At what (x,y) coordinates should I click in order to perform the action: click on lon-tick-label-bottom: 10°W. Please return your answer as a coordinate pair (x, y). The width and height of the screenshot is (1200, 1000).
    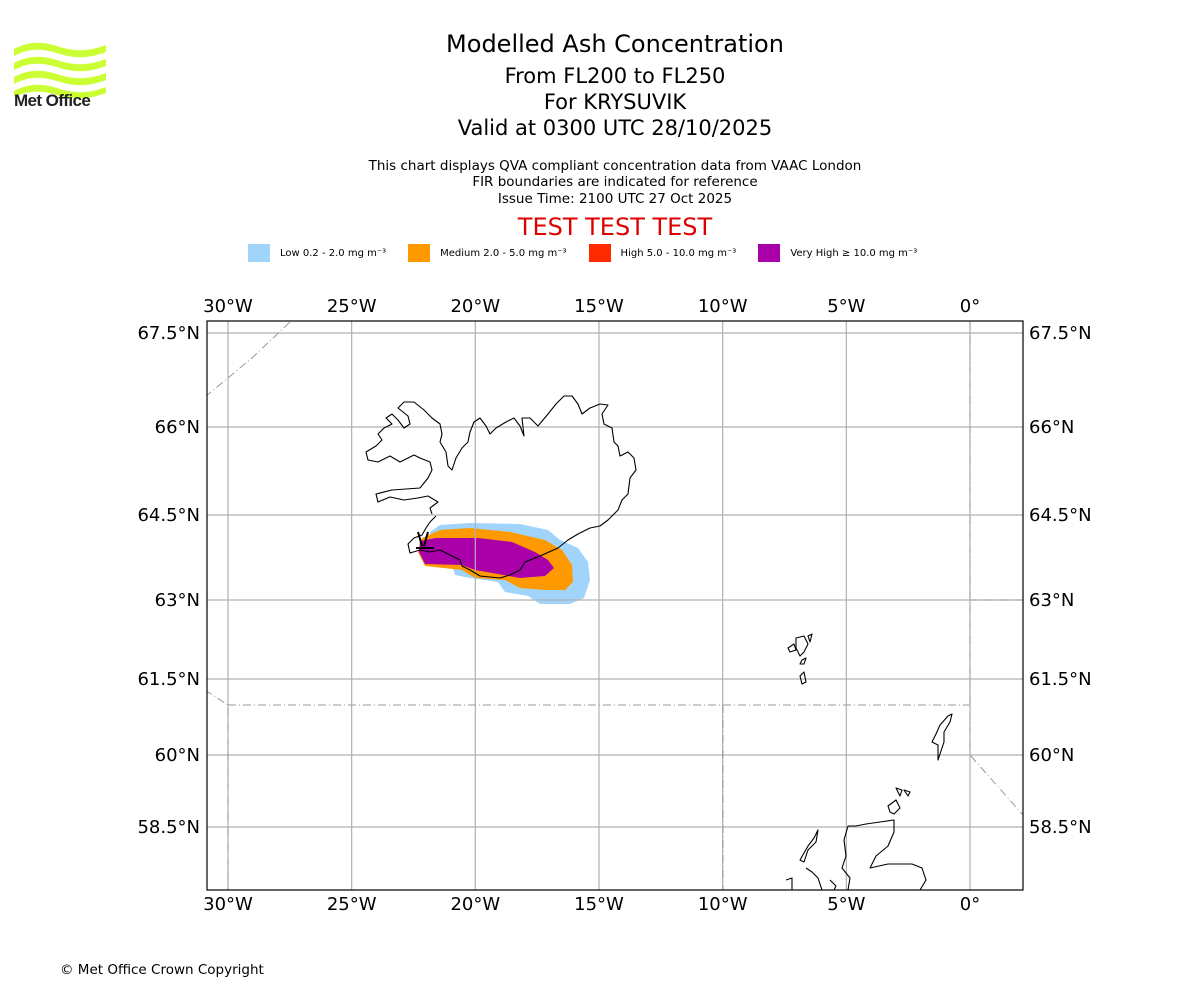
    Looking at the image, I should click on (723, 904).